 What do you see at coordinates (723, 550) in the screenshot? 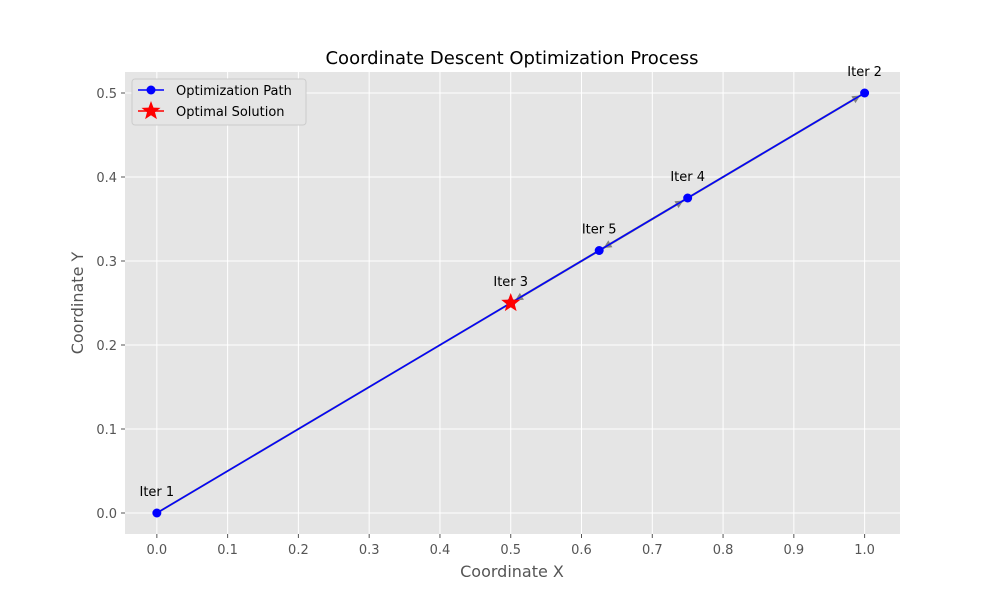
I see `x-tick-label: 0.8` at bounding box center [723, 550].